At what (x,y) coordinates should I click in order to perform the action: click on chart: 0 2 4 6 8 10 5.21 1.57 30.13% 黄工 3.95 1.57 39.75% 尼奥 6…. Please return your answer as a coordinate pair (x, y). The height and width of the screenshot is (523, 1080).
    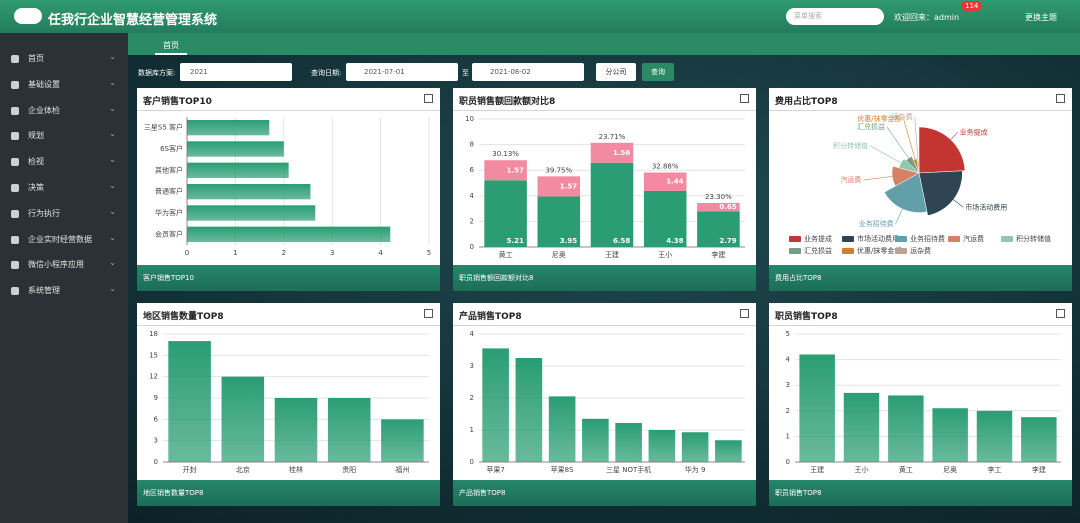
    Looking at the image, I should click on (605, 187).